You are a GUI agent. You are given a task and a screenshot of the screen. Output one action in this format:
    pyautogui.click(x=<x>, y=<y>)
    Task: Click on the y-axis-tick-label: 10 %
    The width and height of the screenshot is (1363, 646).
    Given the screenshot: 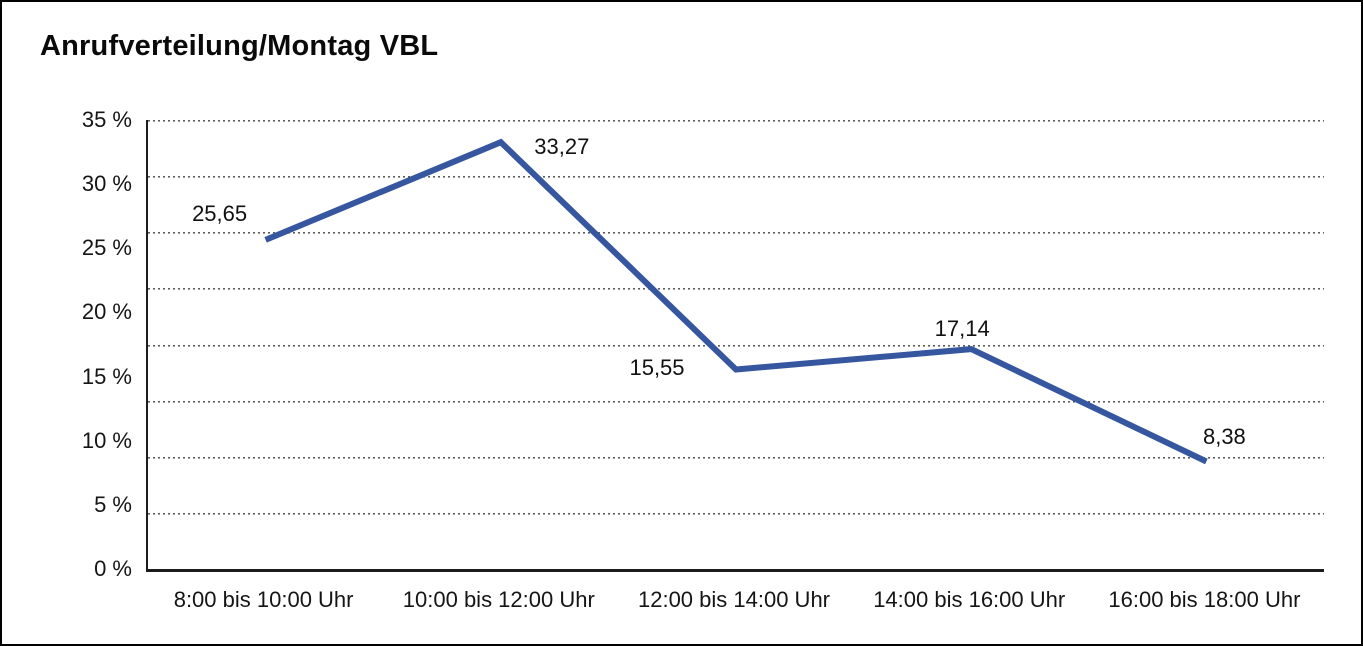 What is the action you would take?
    pyautogui.click(x=106, y=440)
    